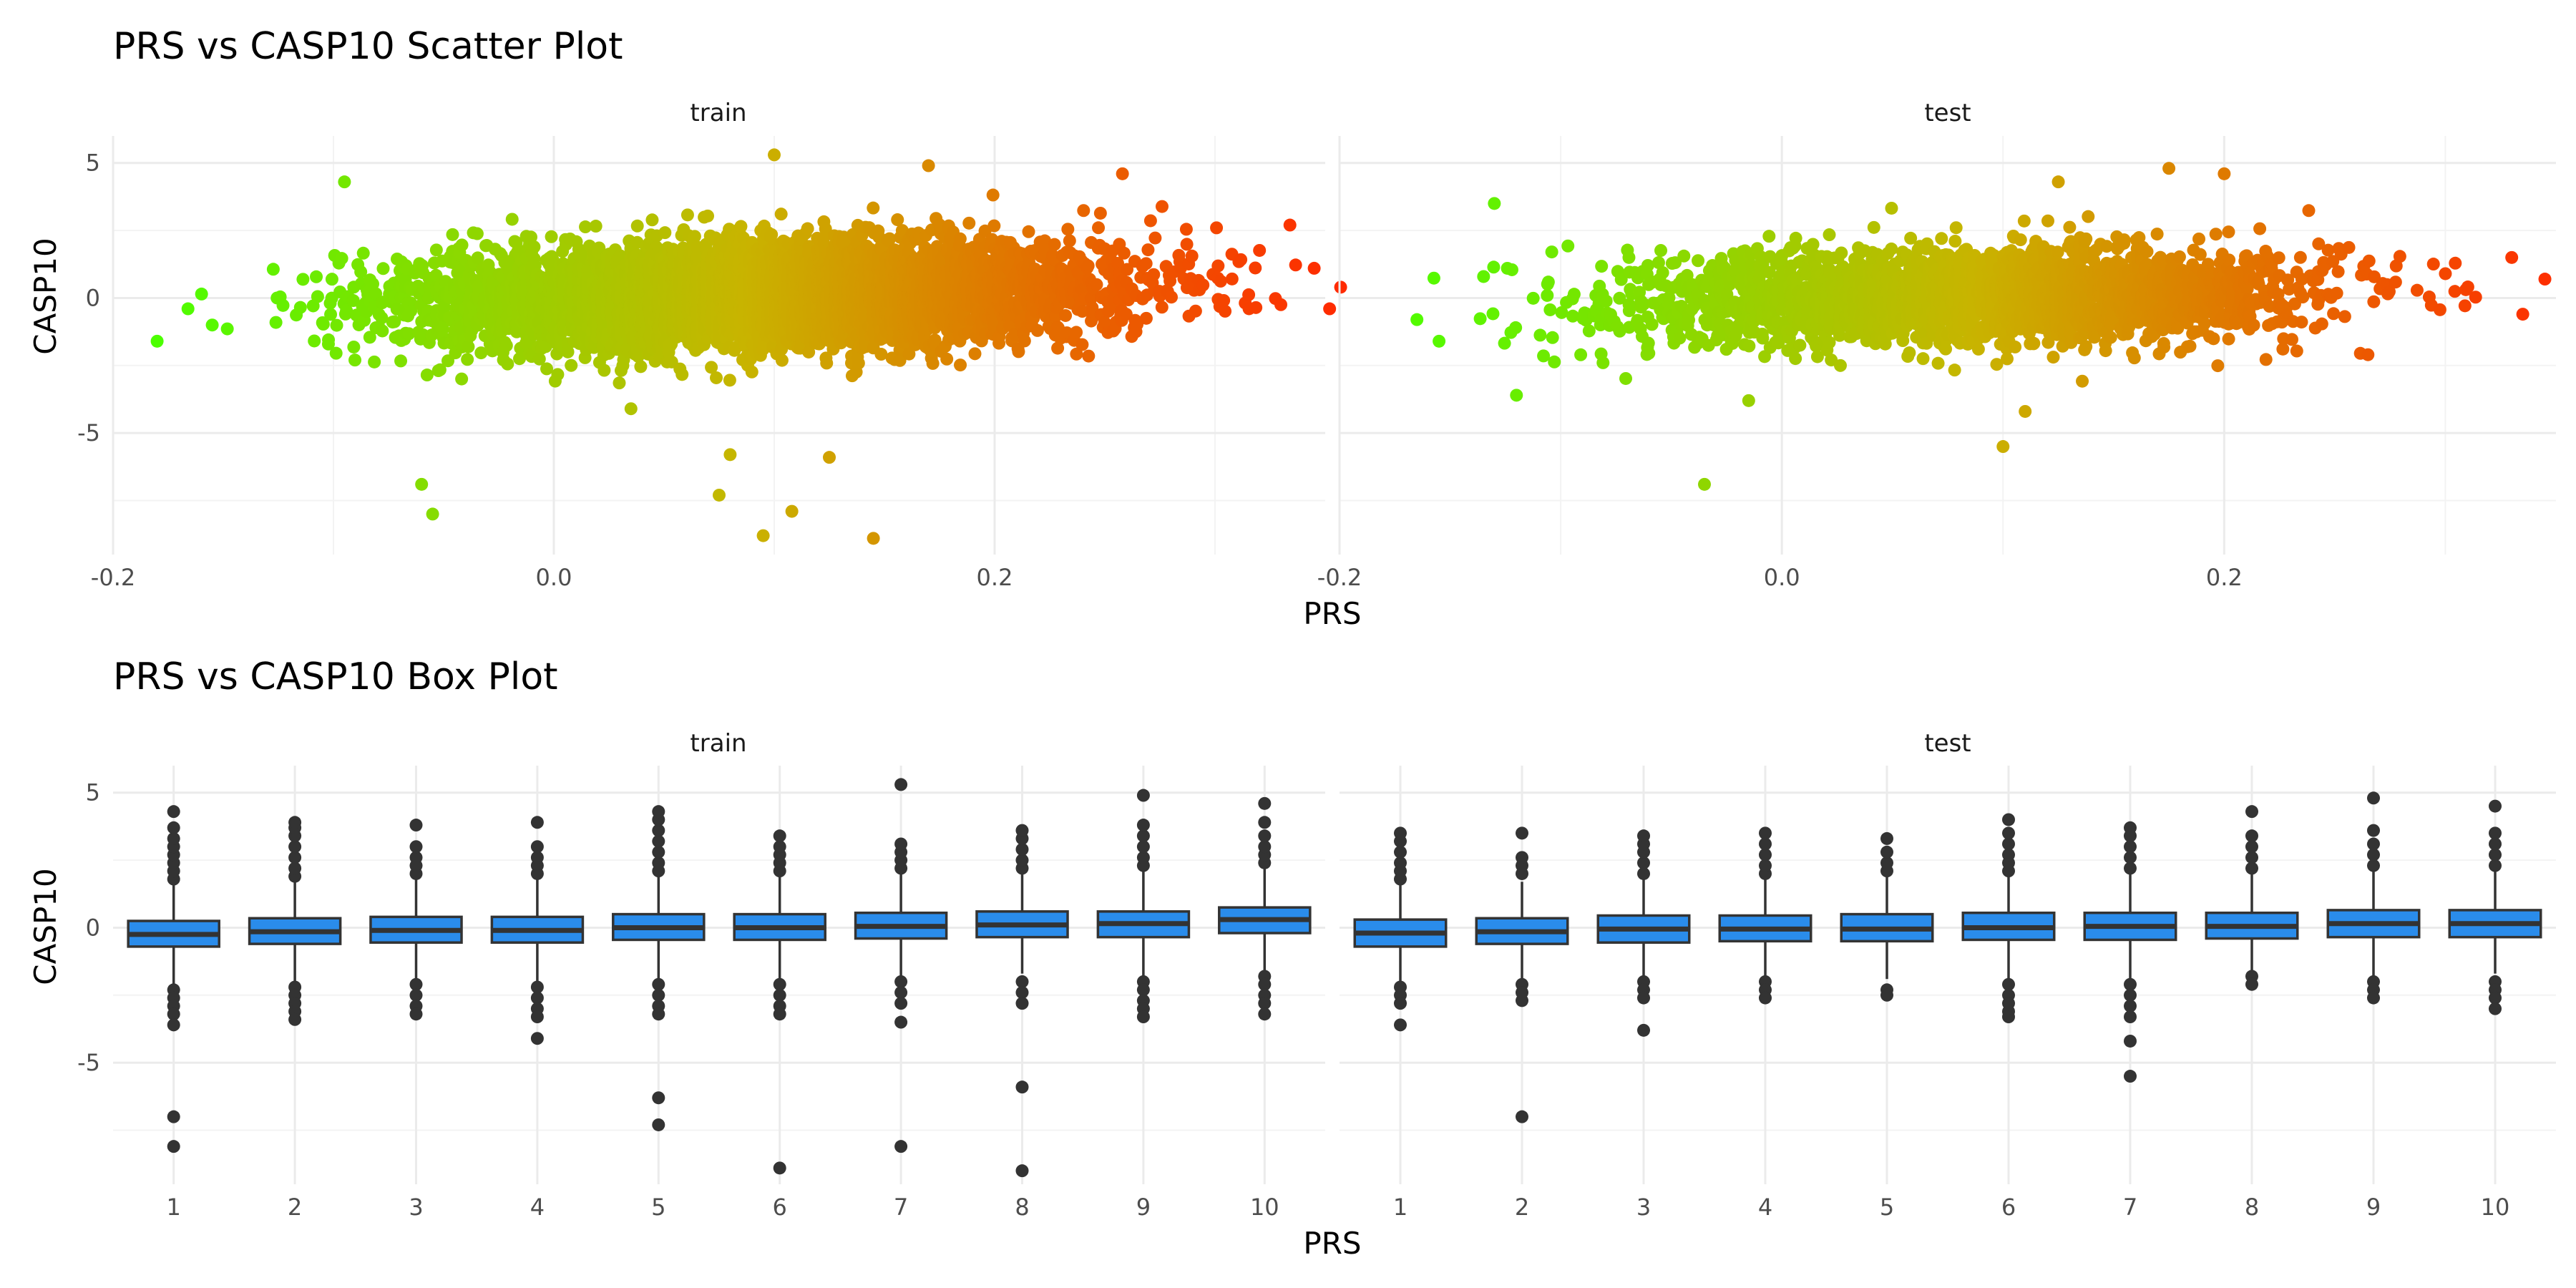 The image size is (2576, 1288). What do you see at coordinates (368, 46) in the screenshot?
I see `scatter-plot-title: PRS vs CASP10 Scatter Plot` at bounding box center [368, 46].